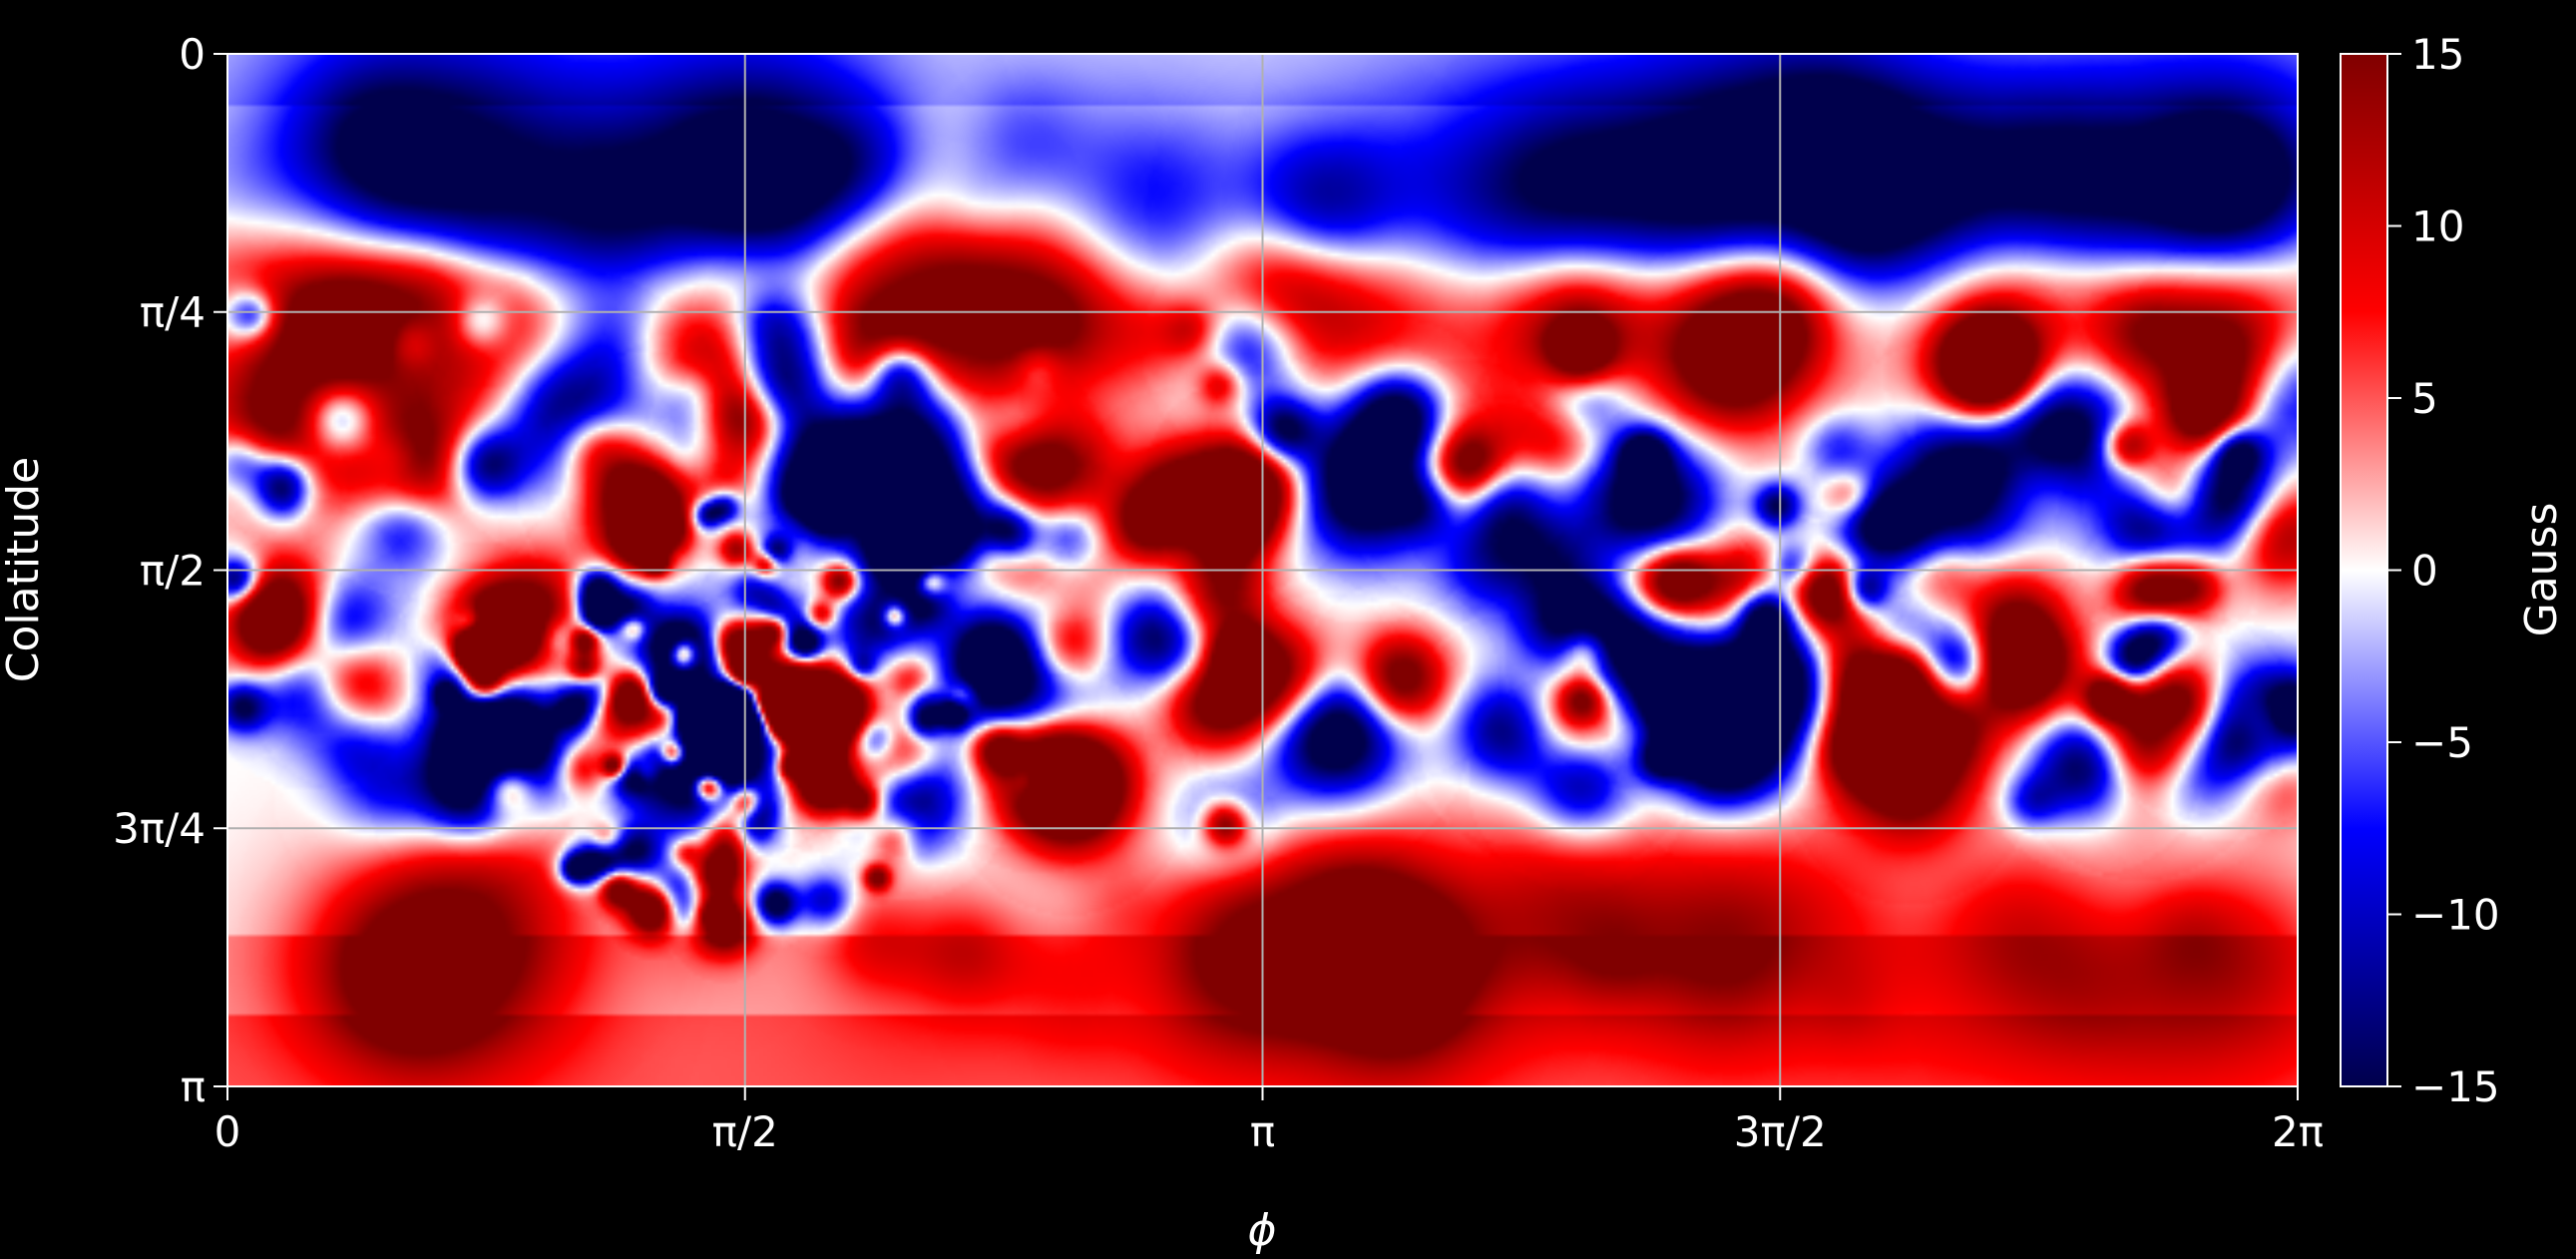  Describe the element at coordinates (2455, 915) in the screenshot. I see `colorbar-tick-label: −10` at that location.